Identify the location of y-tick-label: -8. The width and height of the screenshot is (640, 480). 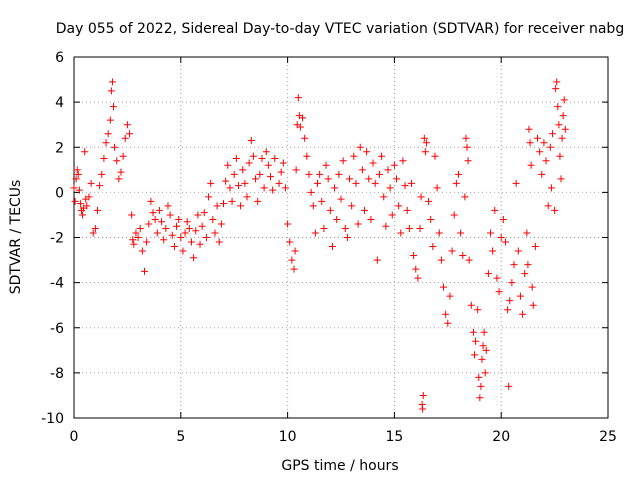
(57, 374).